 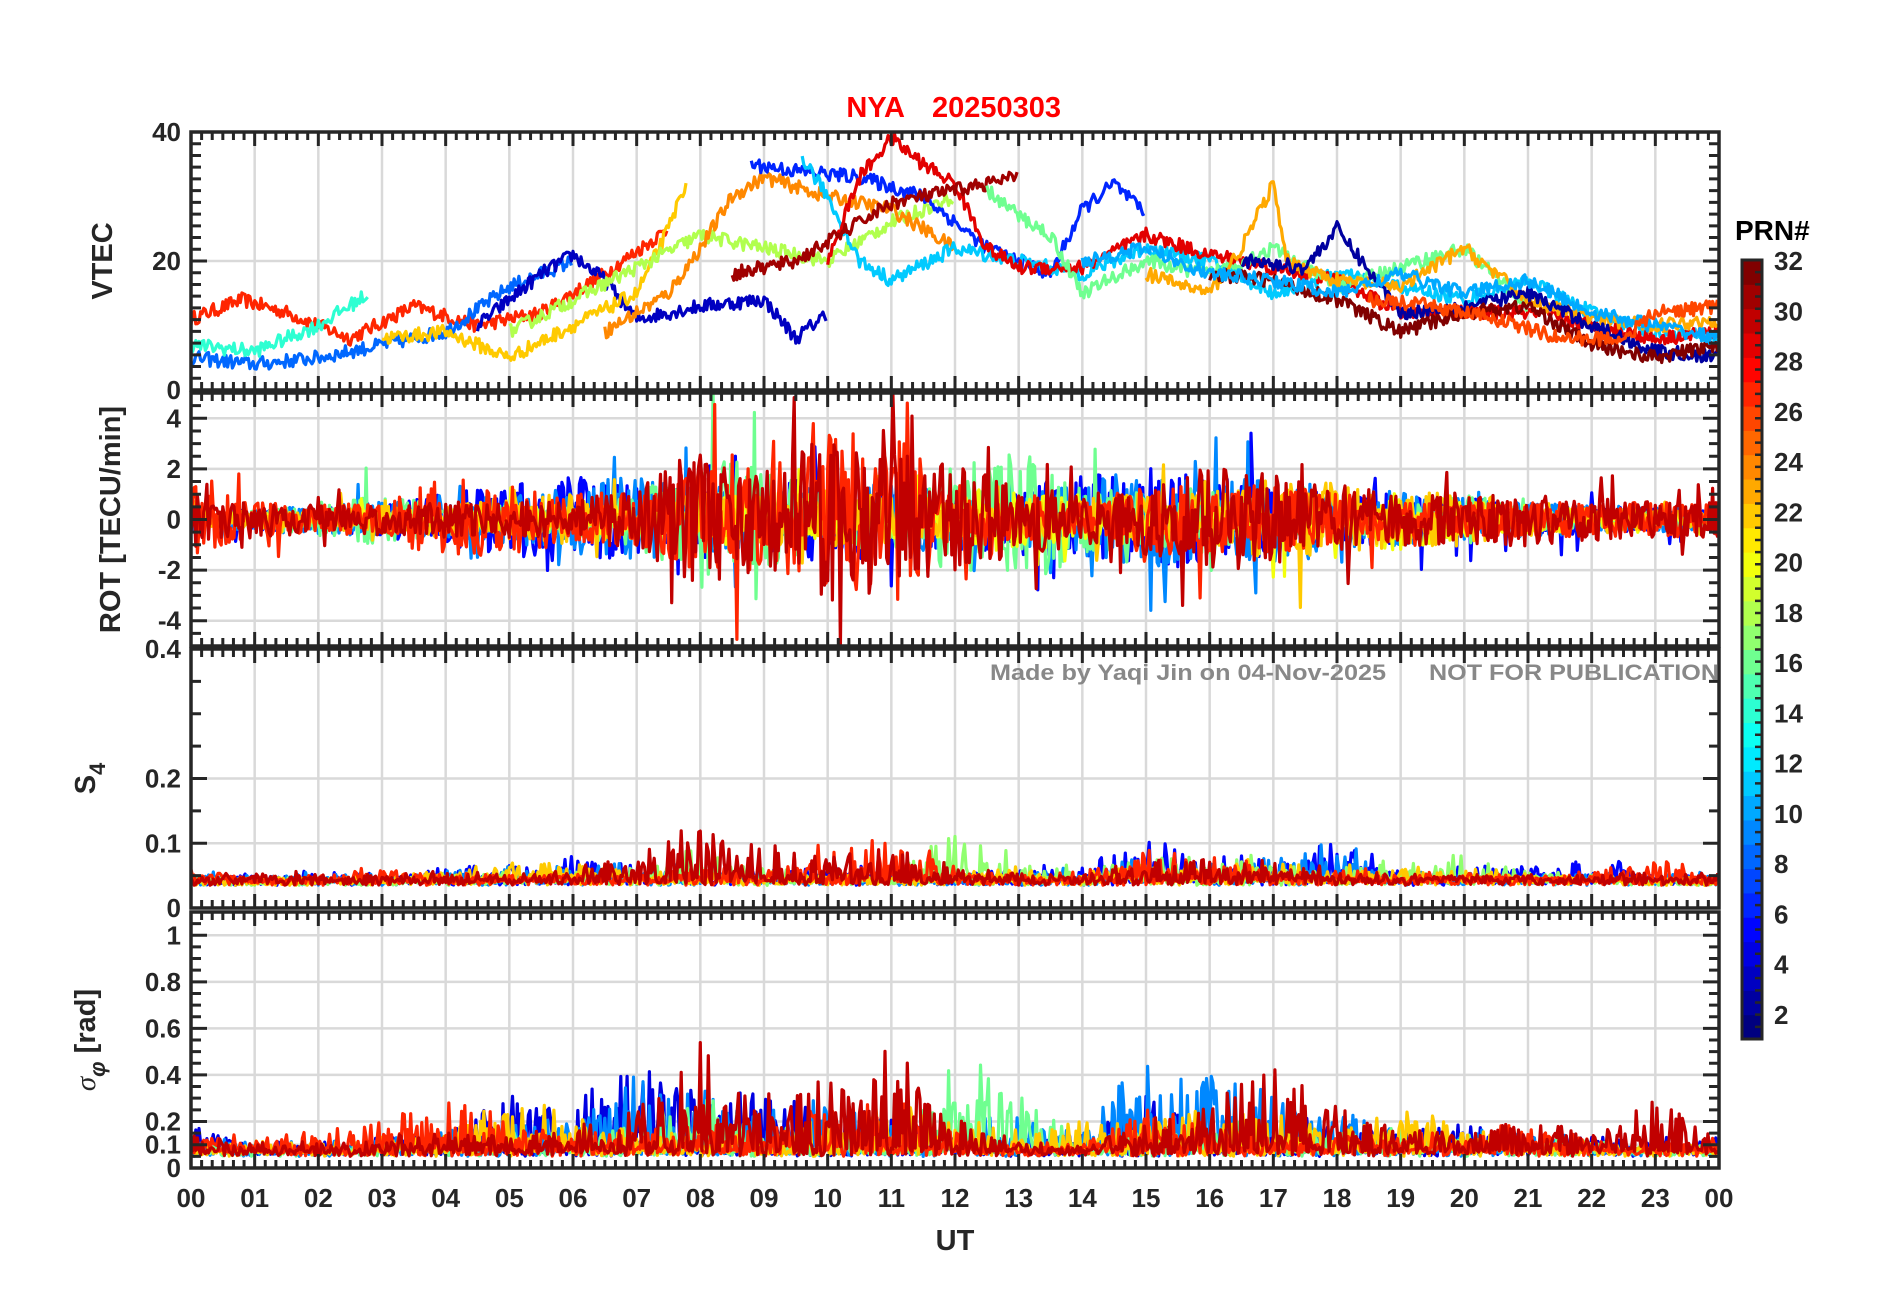 I want to click on x-tick-label: 06, so click(x=573, y=1198).